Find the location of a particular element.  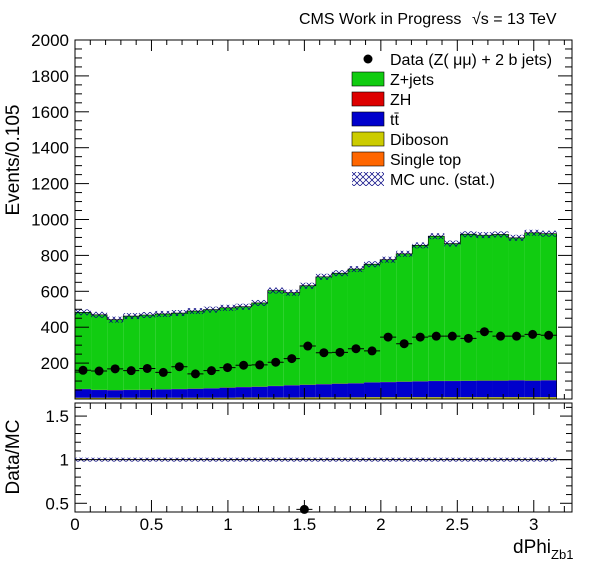

x-tick-label: 2.5 is located at coordinates (457, 524).